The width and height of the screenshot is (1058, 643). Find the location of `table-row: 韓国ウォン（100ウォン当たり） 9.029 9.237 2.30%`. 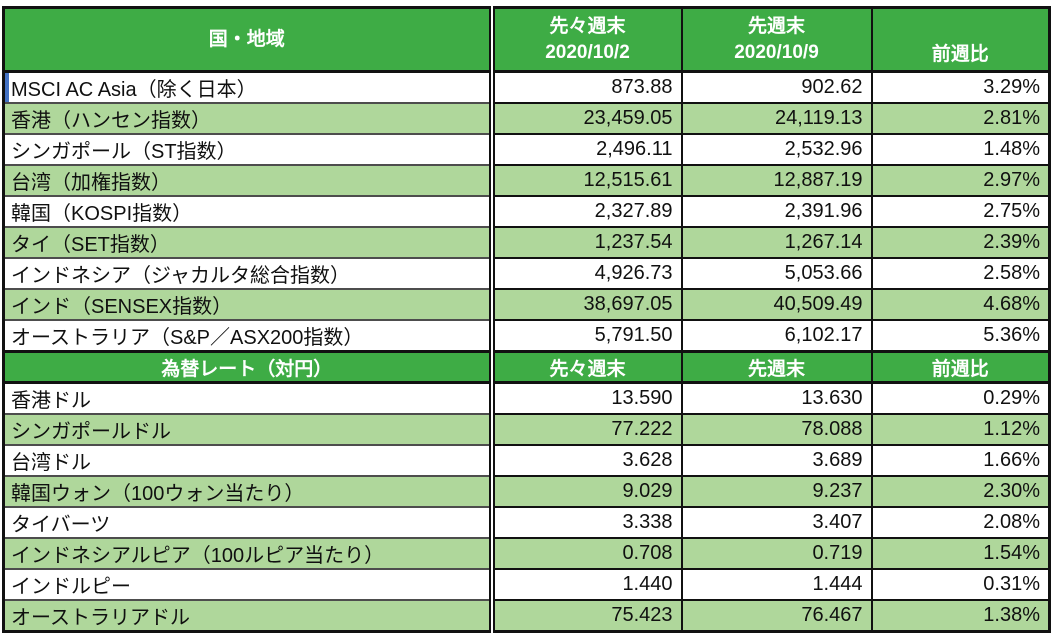

table-row: 韓国ウォン（100ウォン当たり） 9.029 9.237 2.30% is located at coordinates (527, 491).